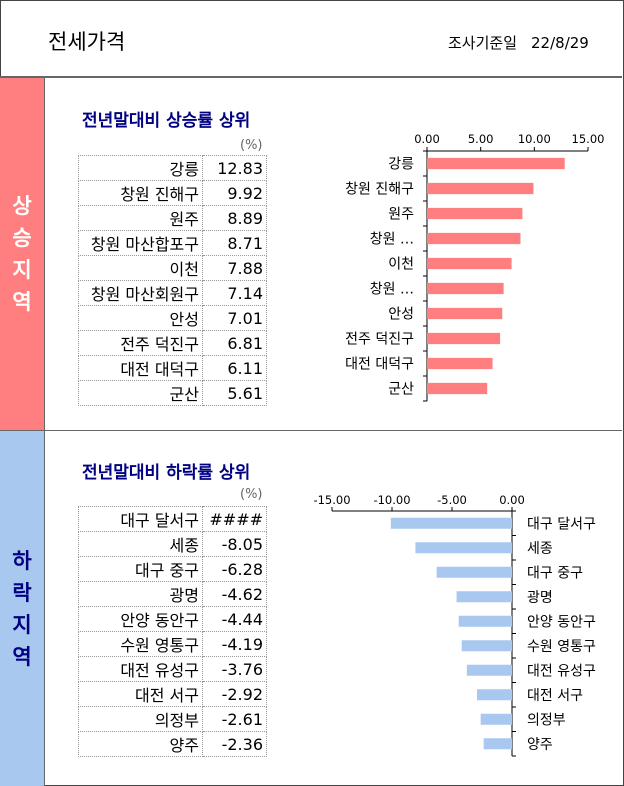 This screenshot has width=624, height=786. What do you see at coordinates (140, 544) in the screenshot?
I see `region-name: 세종` at bounding box center [140, 544].